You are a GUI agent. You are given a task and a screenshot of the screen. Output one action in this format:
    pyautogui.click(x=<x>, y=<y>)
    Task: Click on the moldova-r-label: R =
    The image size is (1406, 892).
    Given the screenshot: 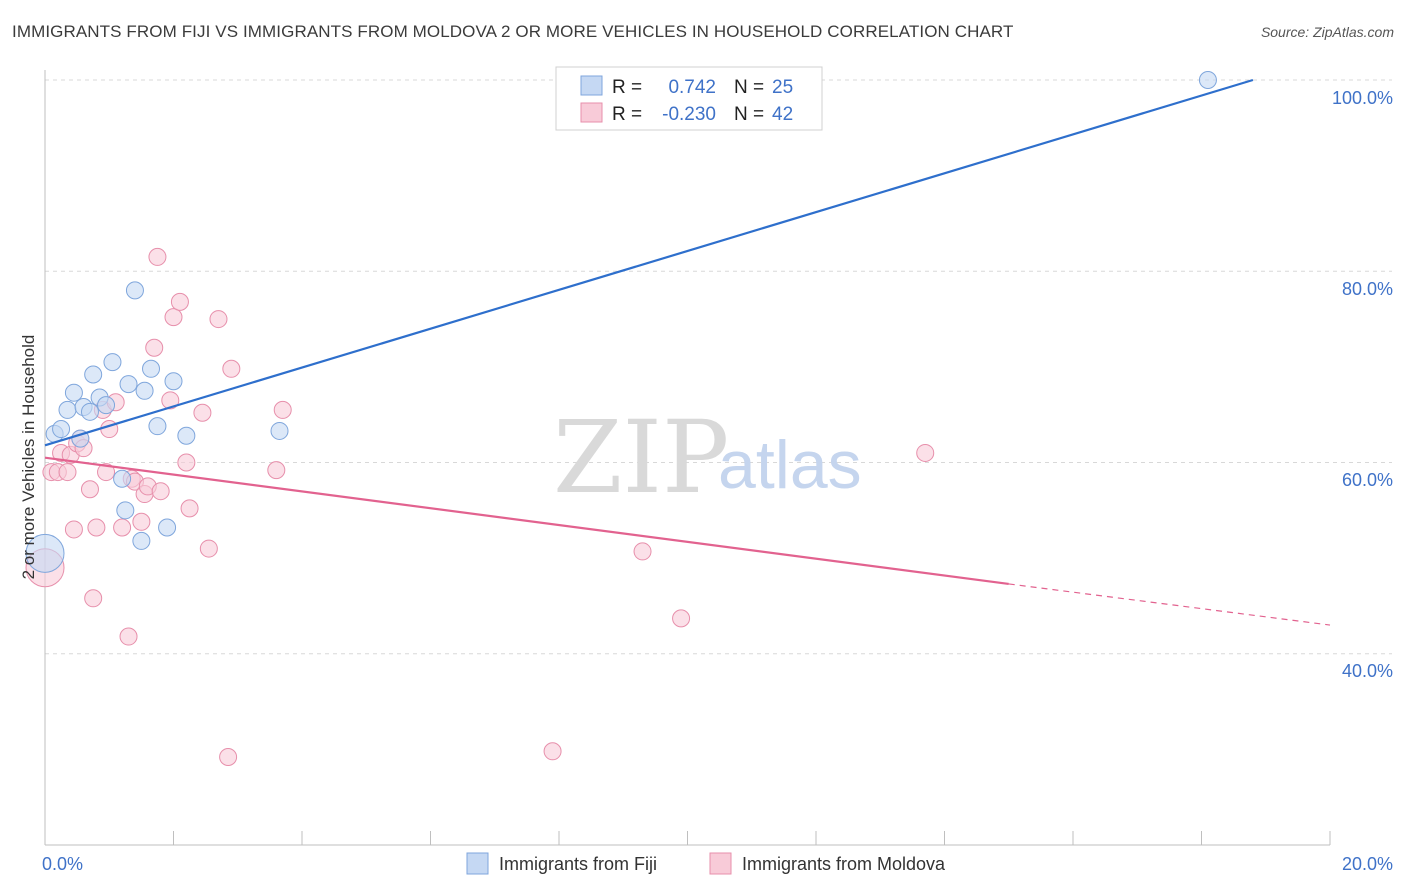 What is the action you would take?
    pyautogui.click(x=627, y=114)
    